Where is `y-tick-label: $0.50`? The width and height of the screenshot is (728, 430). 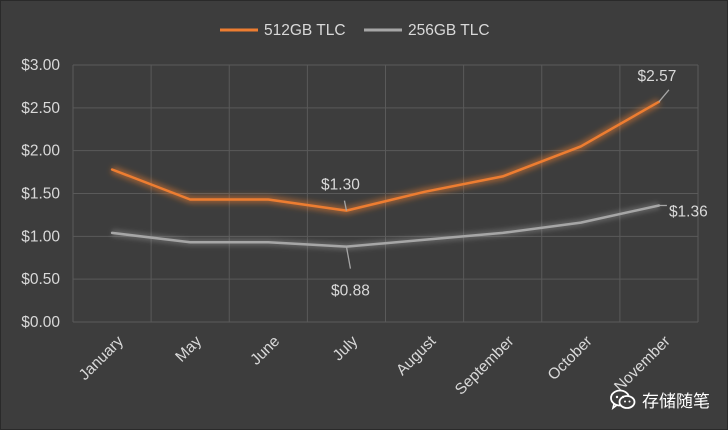
y-tick-label: $0.50 is located at coordinates (40, 279).